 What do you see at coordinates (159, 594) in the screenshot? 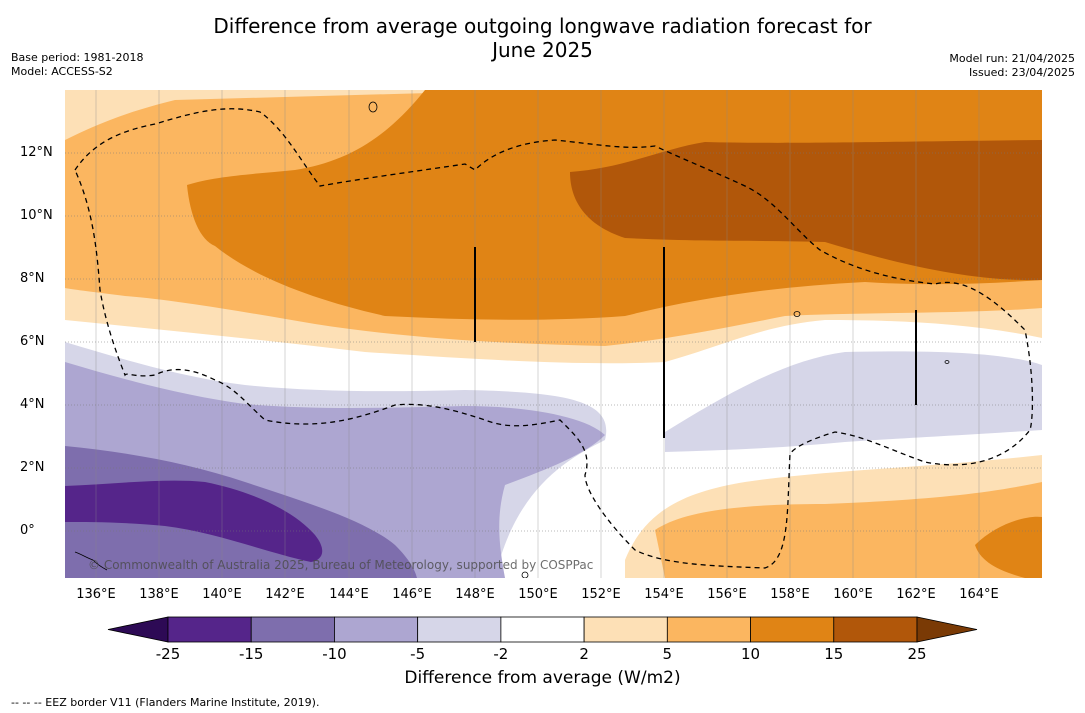
I see `lon-label-138e: 138°E` at bounding box center [159, 594].